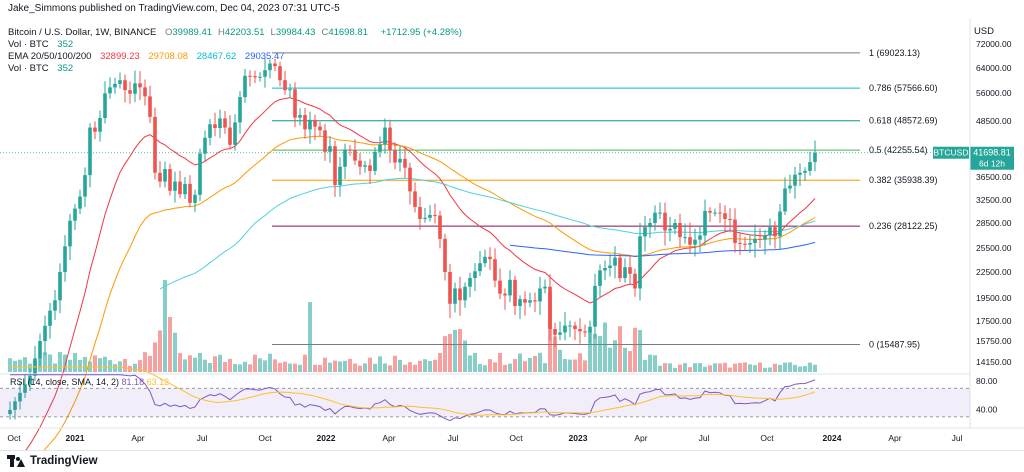  Describe the element at coordinates (82, 32) in the screenshot. I see `symbol-description: Bitcoin / U.S. Dollar, 1W, BINANCE` at that location.